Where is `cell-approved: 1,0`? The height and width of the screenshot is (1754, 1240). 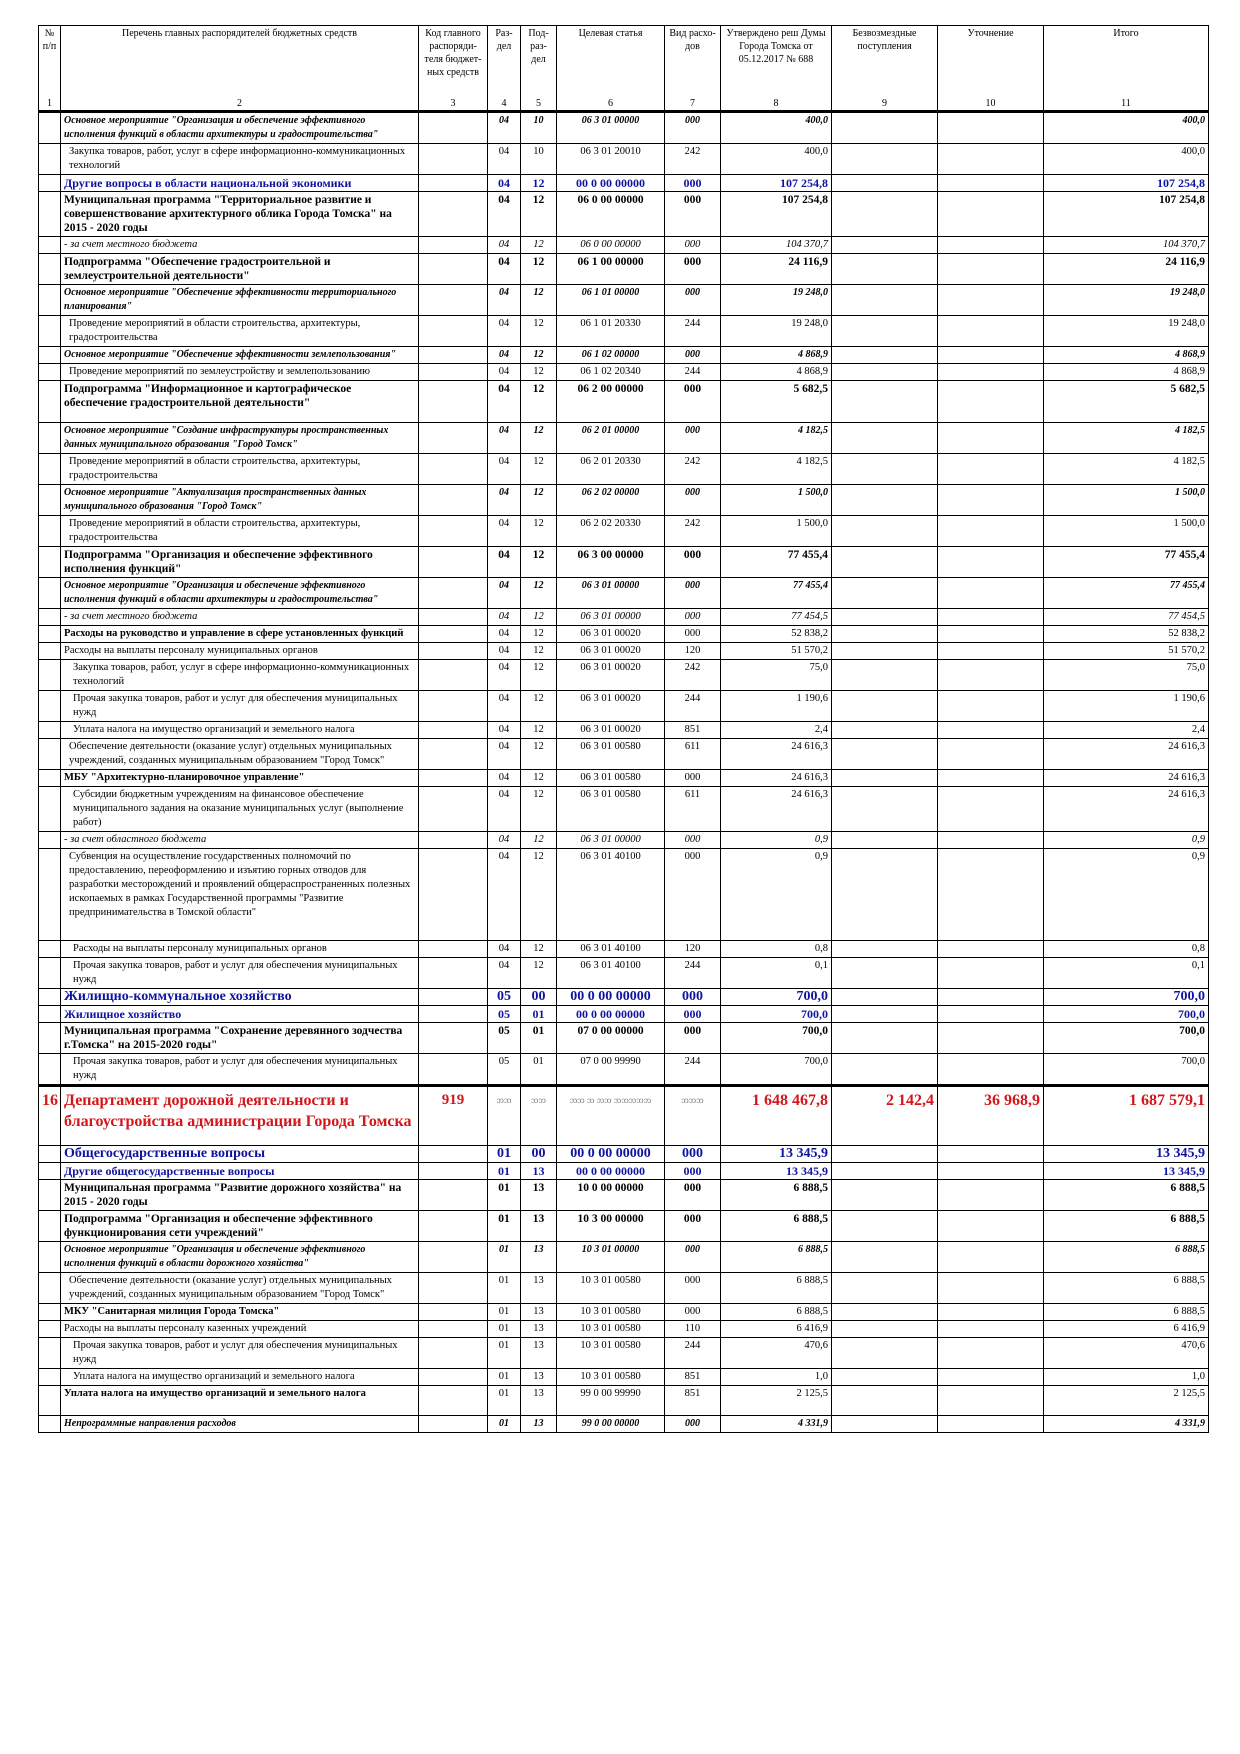 cell-approved: 1,0 is located at coordinates (776, 1377).